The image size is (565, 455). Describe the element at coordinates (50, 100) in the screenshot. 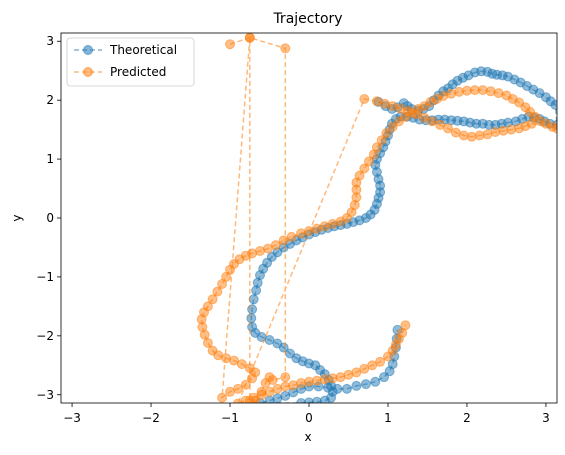

I see `y-tick-label: 2` at that location.